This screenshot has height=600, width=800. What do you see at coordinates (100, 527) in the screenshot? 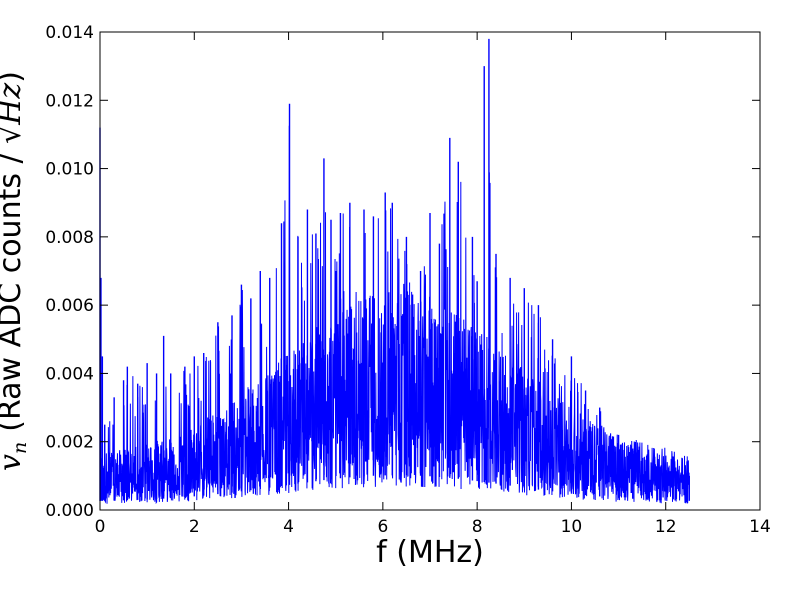
I see `x-tick-label: 0` at bounding box center [100, 527].